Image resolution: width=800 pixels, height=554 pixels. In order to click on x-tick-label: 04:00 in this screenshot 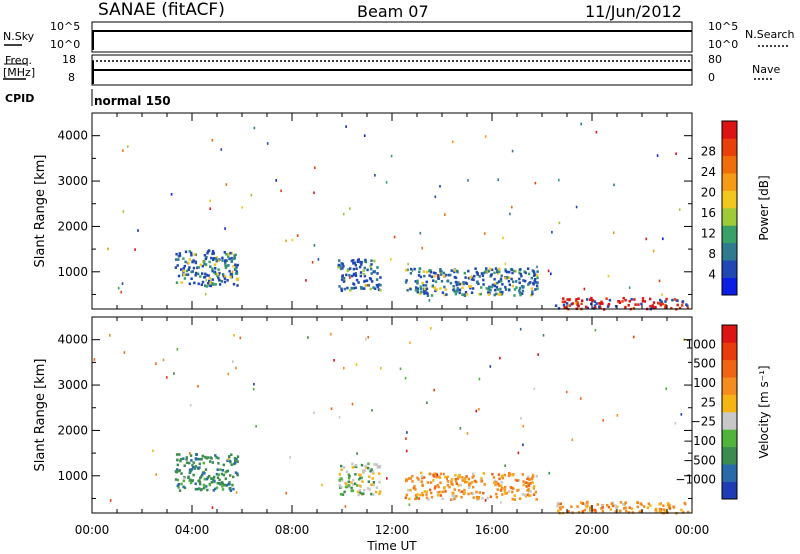, I will do `click(192, 530)`.